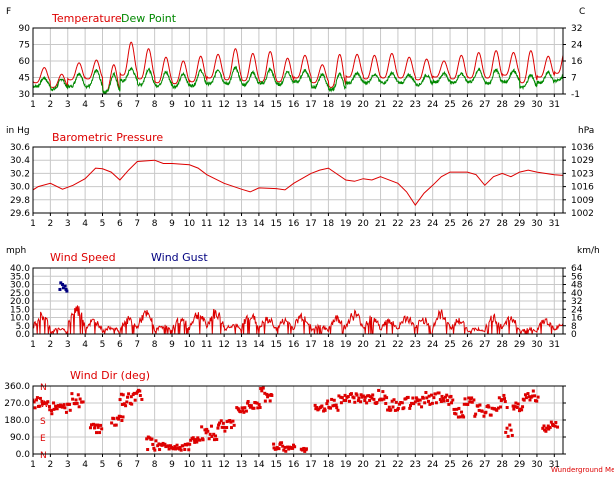 The width and height of the screenshot is (614, 480). What do you see at coordinates (363, 465) in the screenshot?
I see `x-tick-label: 20` at bounding box center [363, 465].